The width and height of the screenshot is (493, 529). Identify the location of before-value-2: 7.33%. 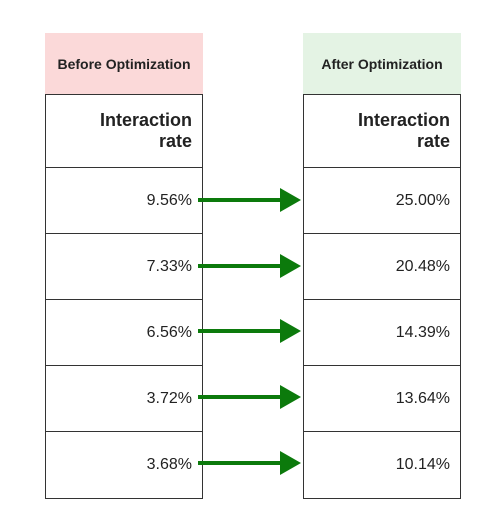
(124, 267).